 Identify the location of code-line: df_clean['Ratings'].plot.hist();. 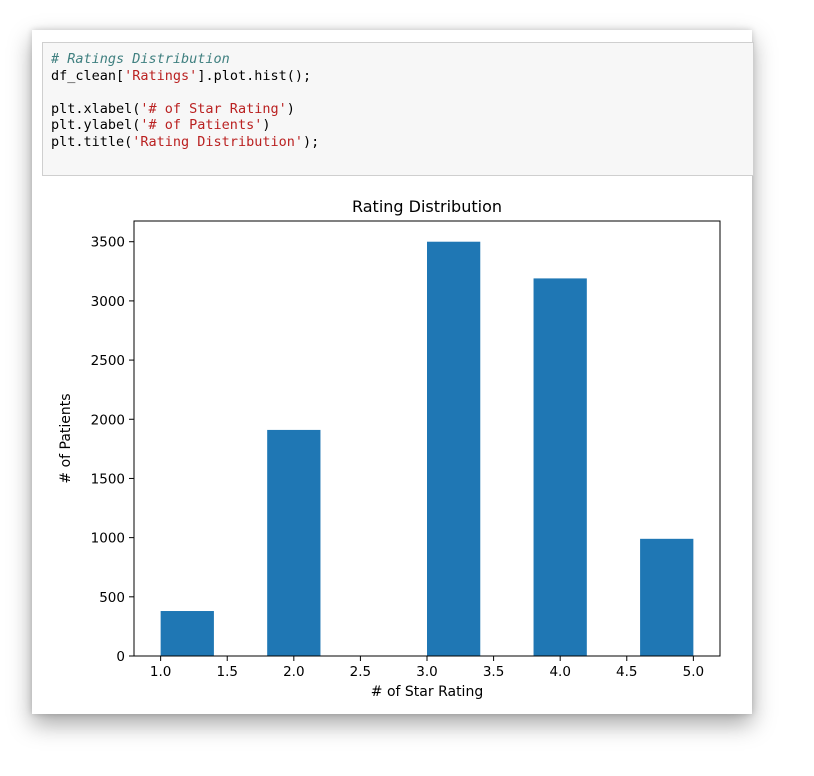
(398, 76).